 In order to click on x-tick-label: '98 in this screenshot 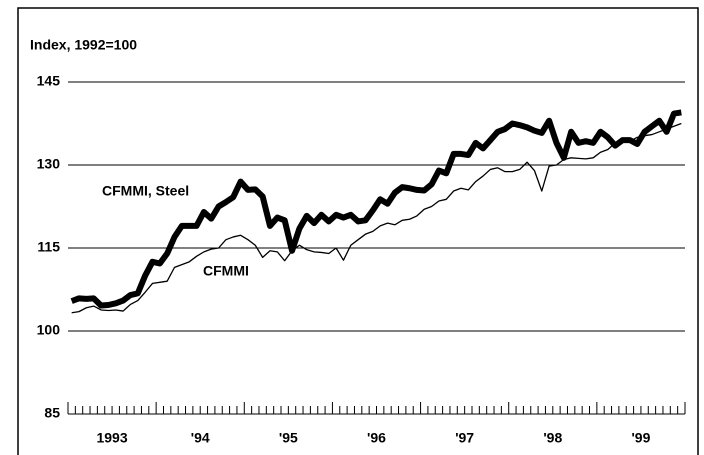, I will do `click(552, 438)`.